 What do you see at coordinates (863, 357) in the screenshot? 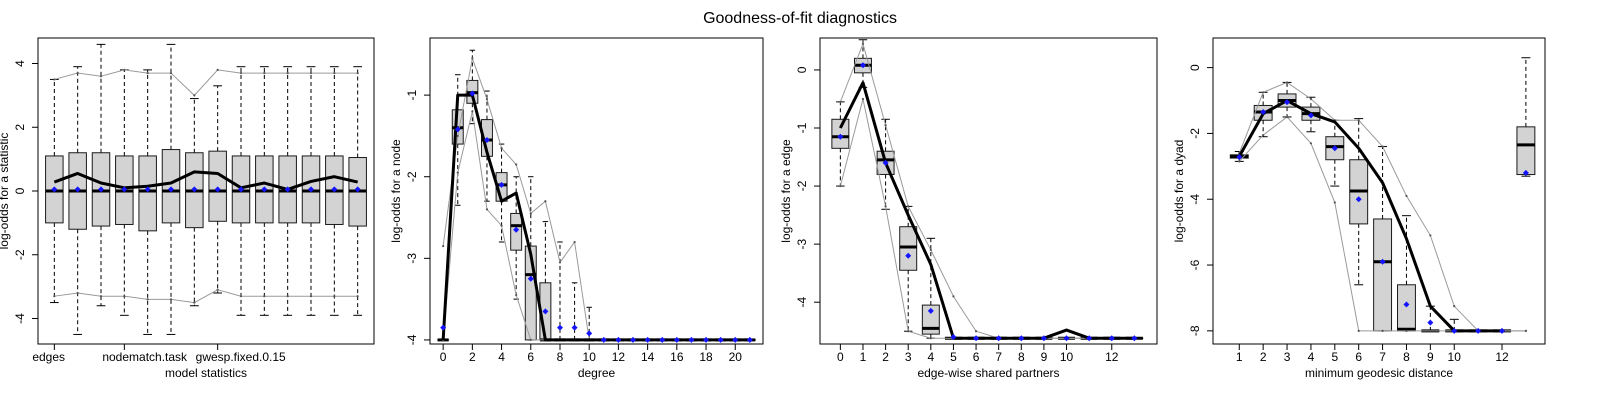
I see `x-tick-label: 1` at bounding box center [863, 357].